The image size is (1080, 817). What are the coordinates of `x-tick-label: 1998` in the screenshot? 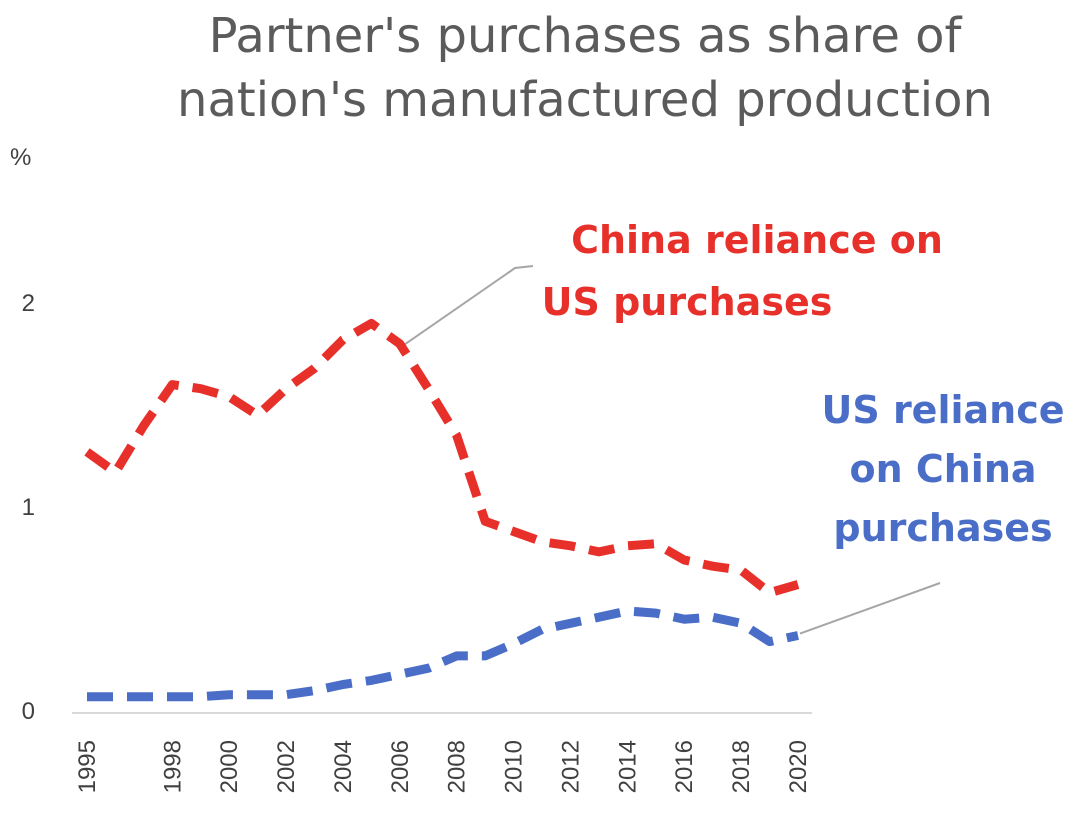 It's located at (172, 766).